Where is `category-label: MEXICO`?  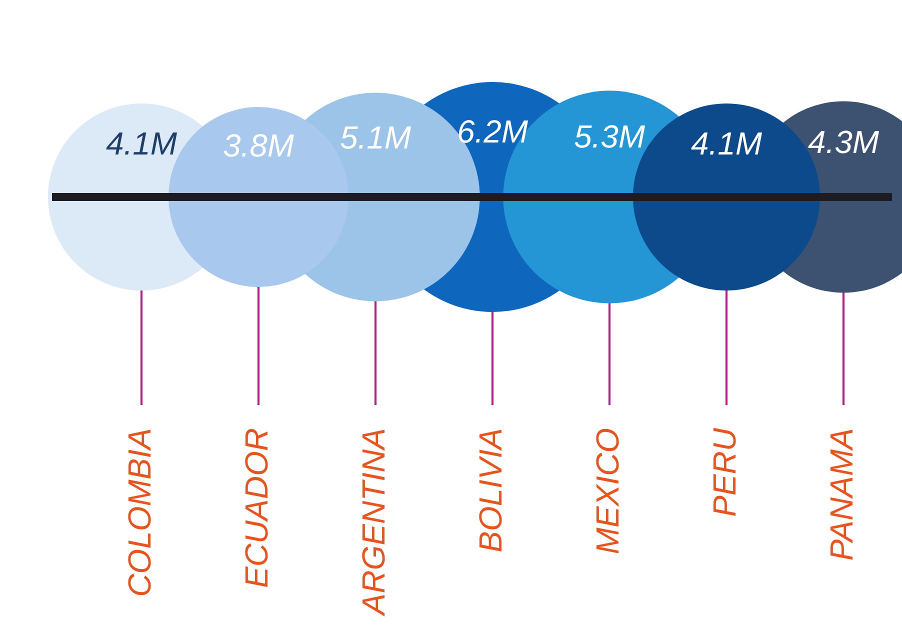
category-label: MEXICO is located at coordinates (607, 491).